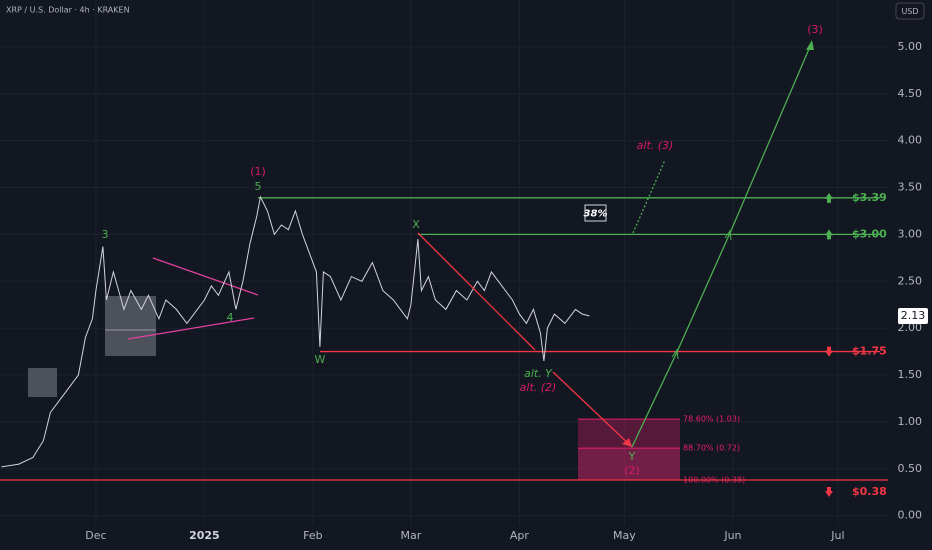 The width and height of the screenshot is (932, 550). What do you see at coordinates (910, 421) in the screenshot?
I see `y-tick-label: 1.00` at bounding box center [910, 421].